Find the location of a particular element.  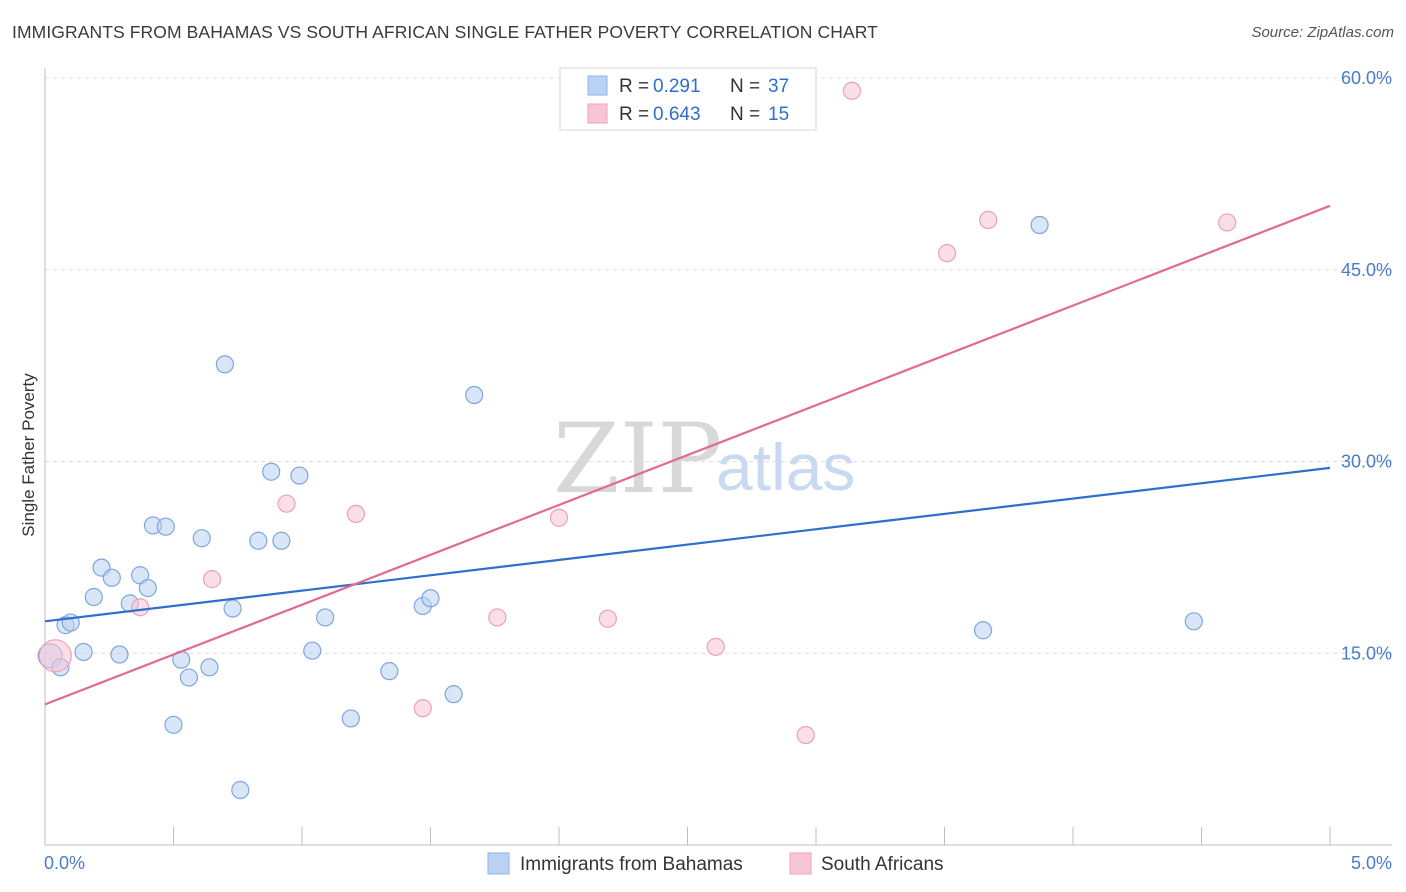

legend-r-label-south-africans: R = is located at coordinates (634, 114).